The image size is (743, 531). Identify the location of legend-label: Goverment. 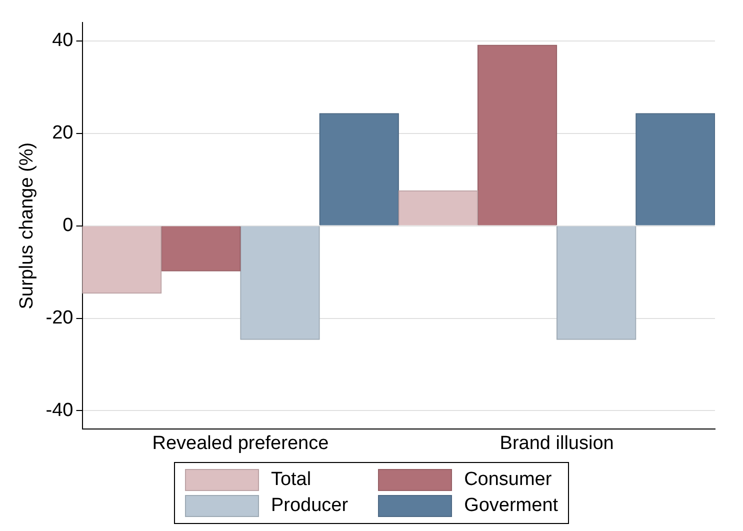
(511, 506).